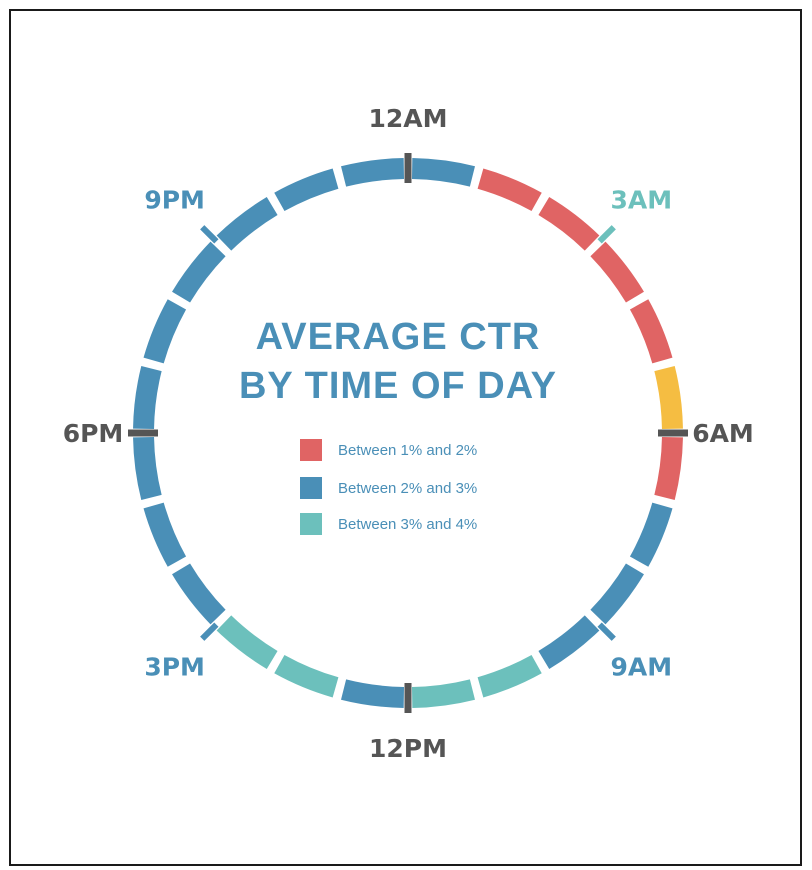  I want to click on legend-item: Between 2% and 3%, so click(388, 488).